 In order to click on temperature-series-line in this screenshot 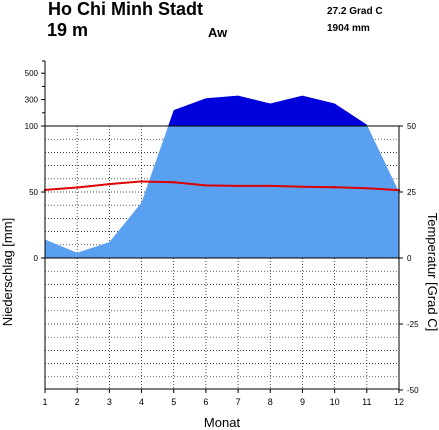, I will do `click(222, 186)`.